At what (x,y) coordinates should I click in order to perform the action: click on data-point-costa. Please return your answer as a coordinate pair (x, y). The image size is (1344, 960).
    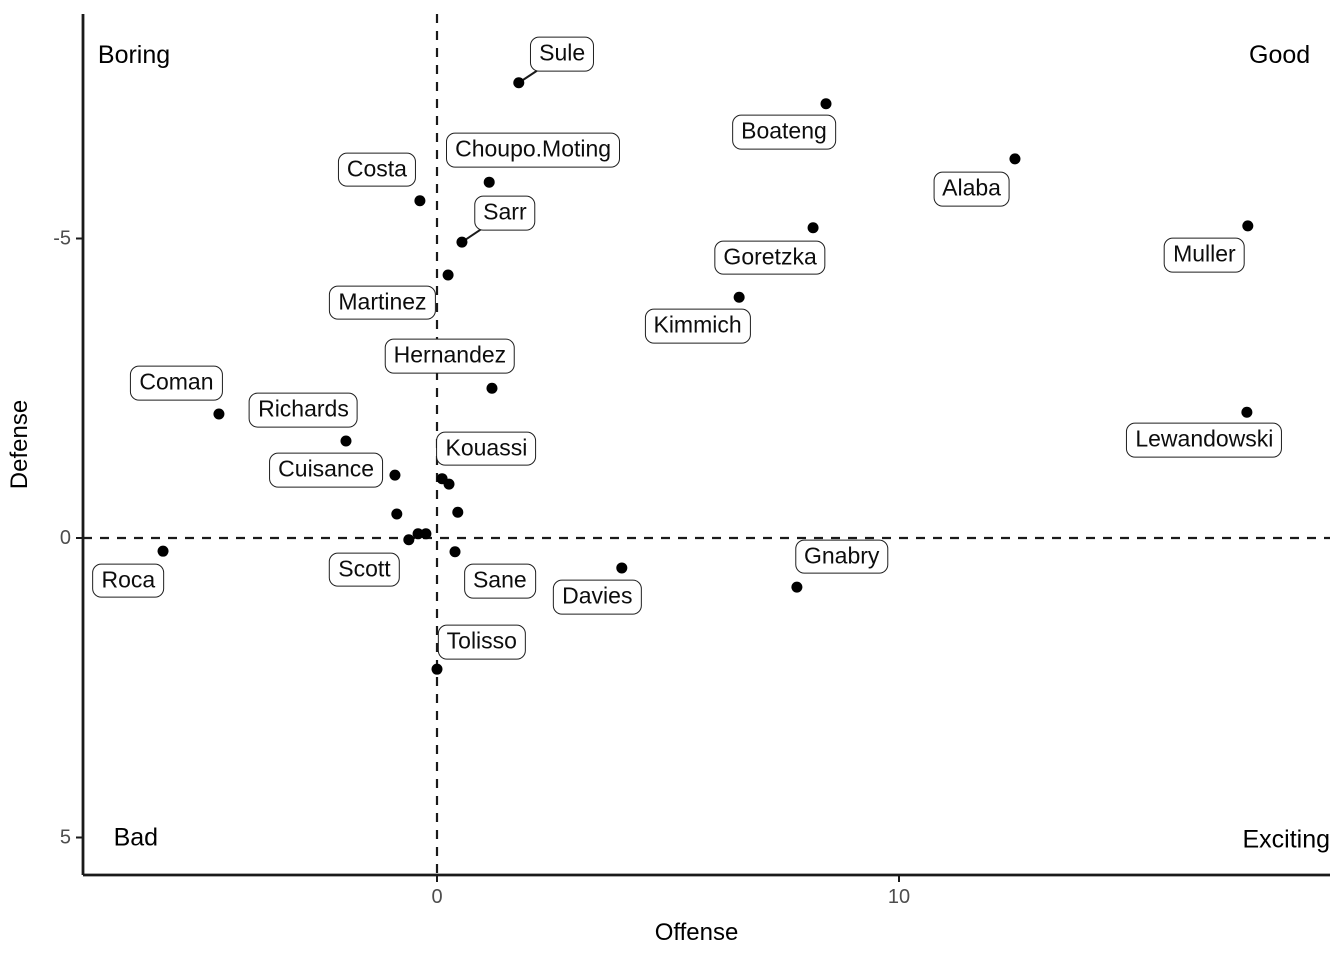
    Looking at the image, I should click on (420, 201).